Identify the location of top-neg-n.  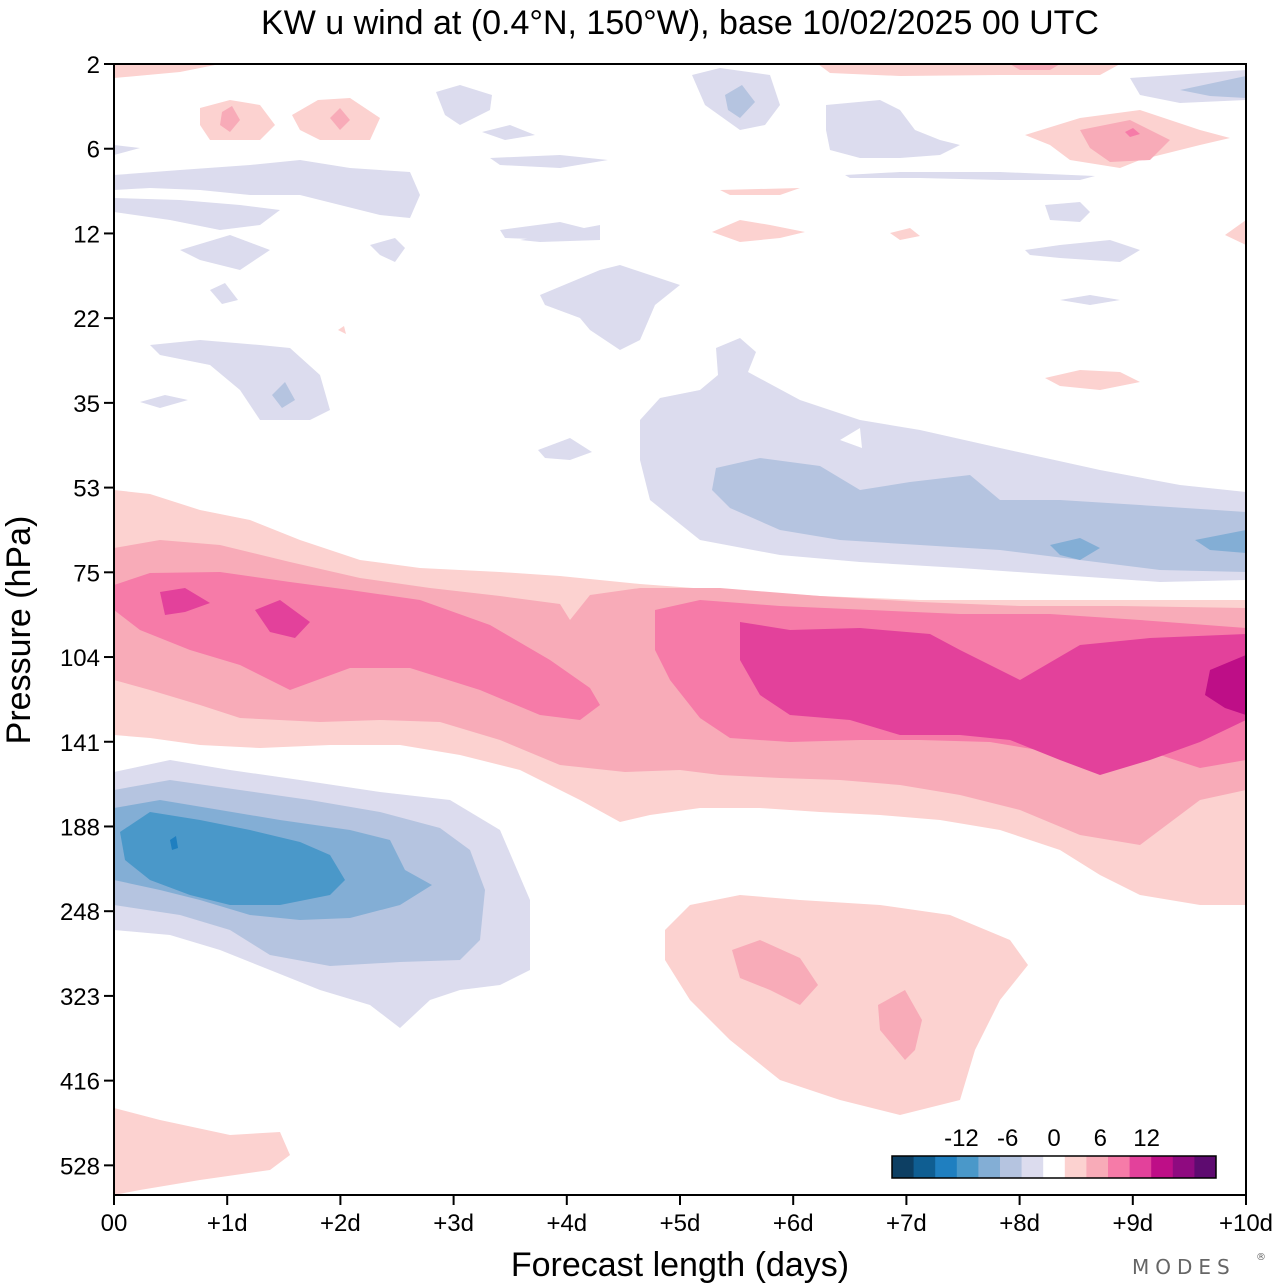
(970, 176).